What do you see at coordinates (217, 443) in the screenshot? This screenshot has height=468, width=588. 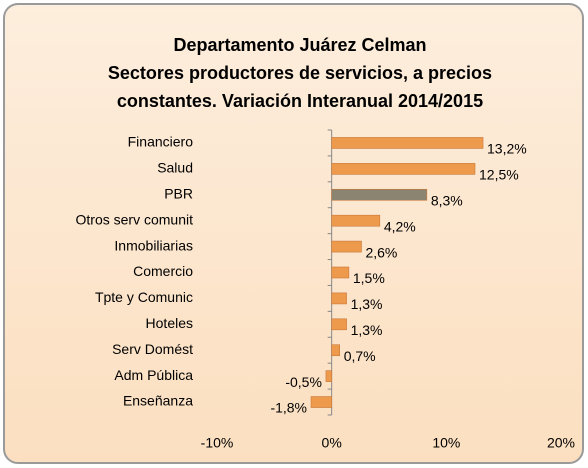 I see `x-tick-label: -10%` at bounding box center [217, 443].